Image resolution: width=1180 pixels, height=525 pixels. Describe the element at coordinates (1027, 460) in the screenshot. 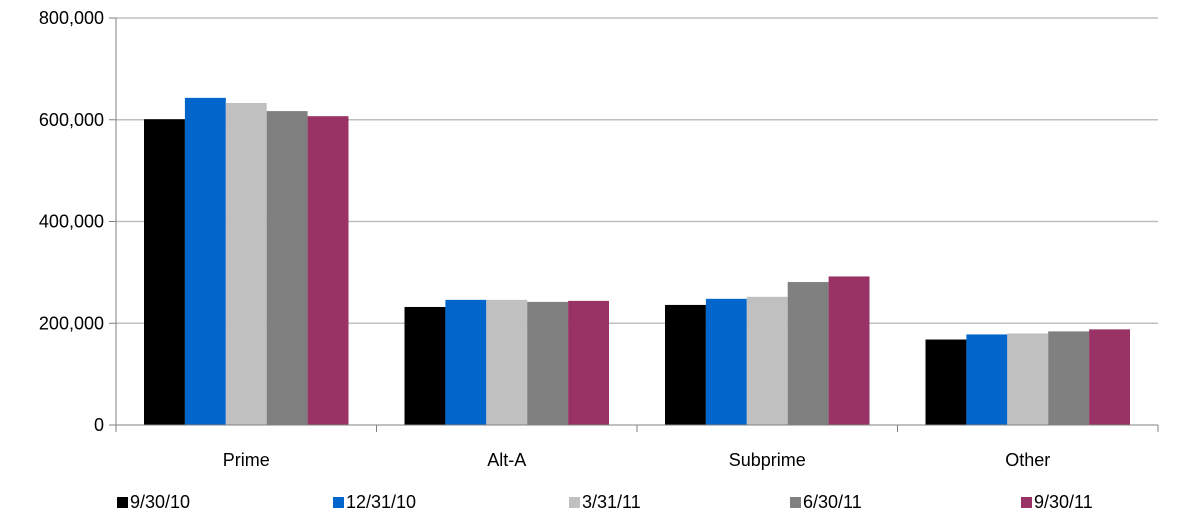

I see `x-category-label: Other` at that location.